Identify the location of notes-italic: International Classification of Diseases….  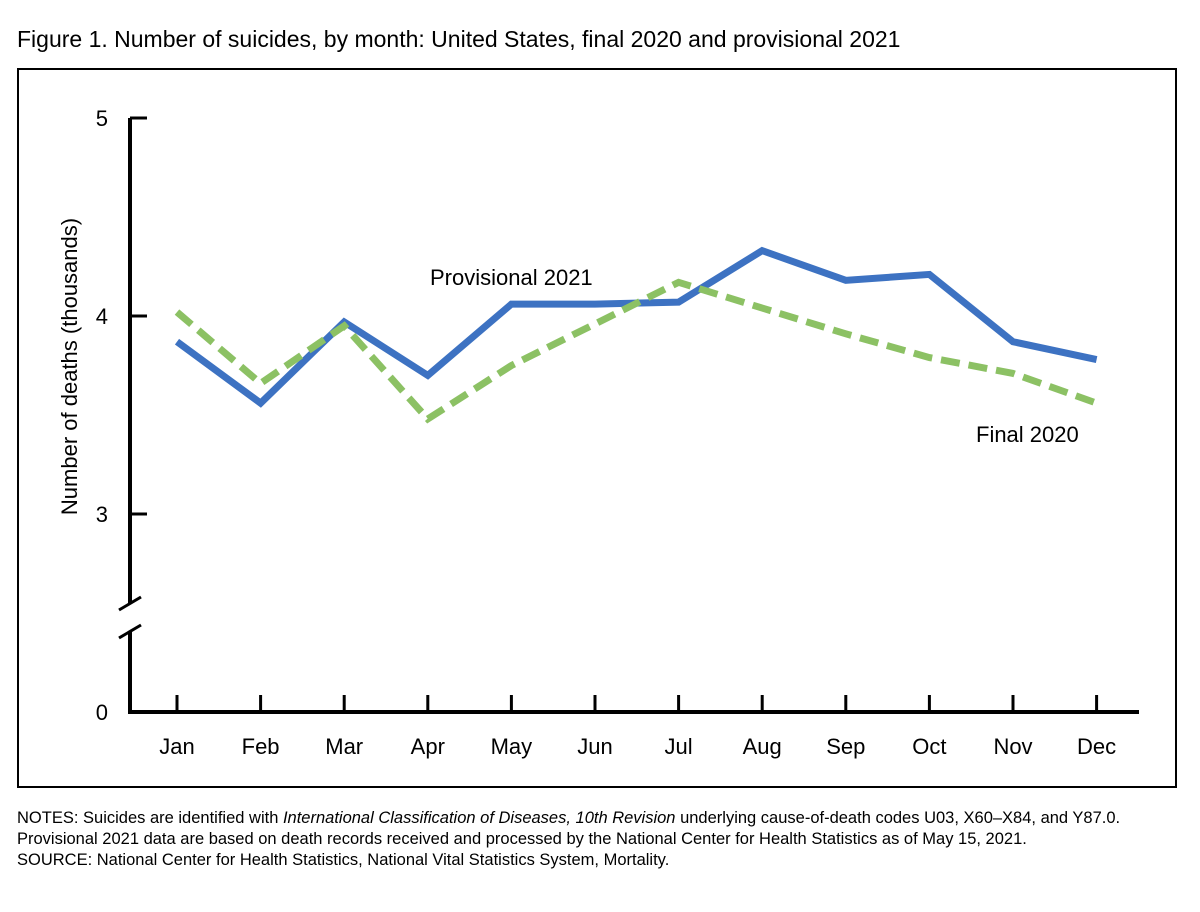
(479, 818).